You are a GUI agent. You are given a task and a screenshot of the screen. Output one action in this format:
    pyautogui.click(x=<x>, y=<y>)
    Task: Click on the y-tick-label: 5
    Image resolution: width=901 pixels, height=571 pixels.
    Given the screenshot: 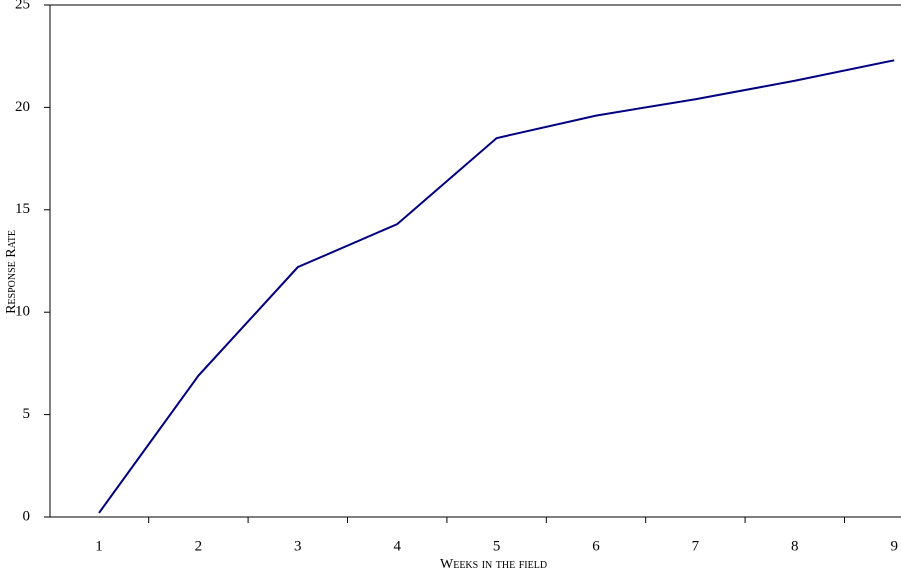 What is the action you would take?
    pyautogui.click(x=27, y=414)
    